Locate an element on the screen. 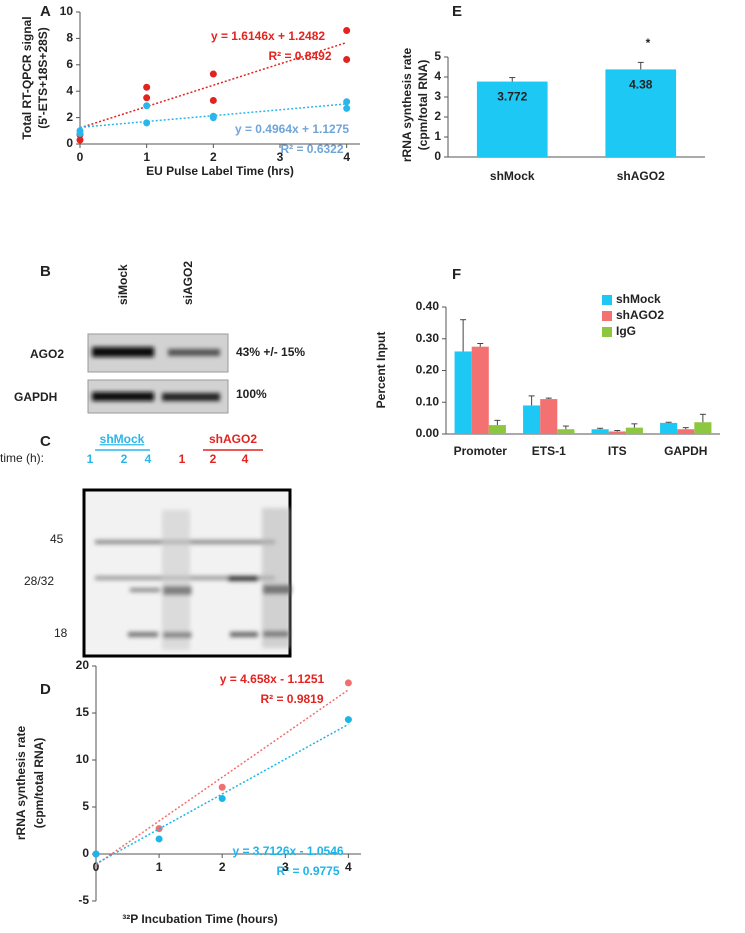 This screenshot has width=745, height=933. panel-label: D is located at coordinates (45, 689).